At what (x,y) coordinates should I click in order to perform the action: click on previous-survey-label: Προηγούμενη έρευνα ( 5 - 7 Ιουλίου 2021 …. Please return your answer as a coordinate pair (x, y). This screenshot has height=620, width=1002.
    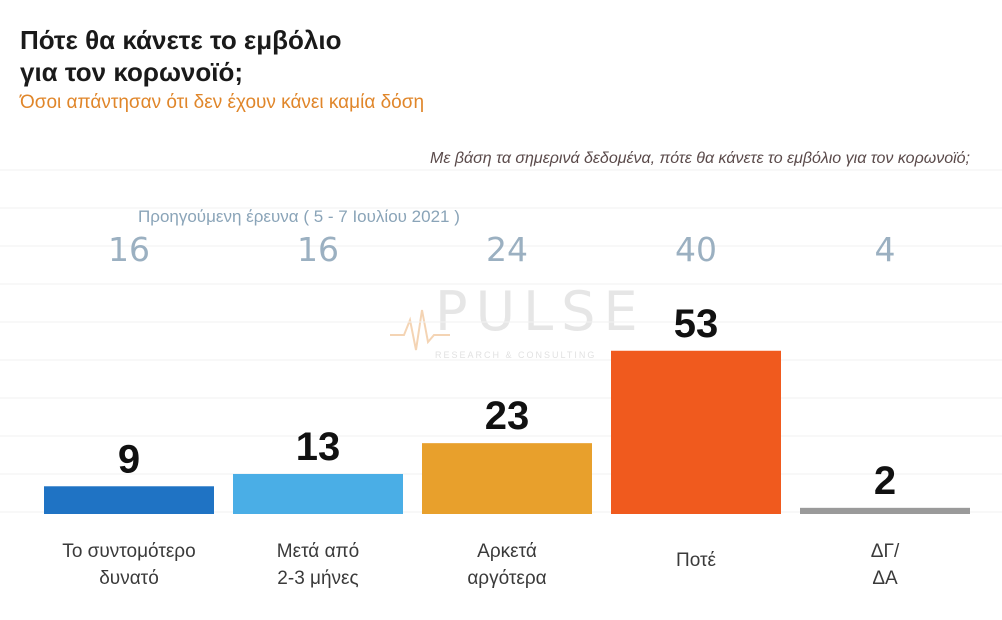
    Looking at the image, I should click on (299, 216).